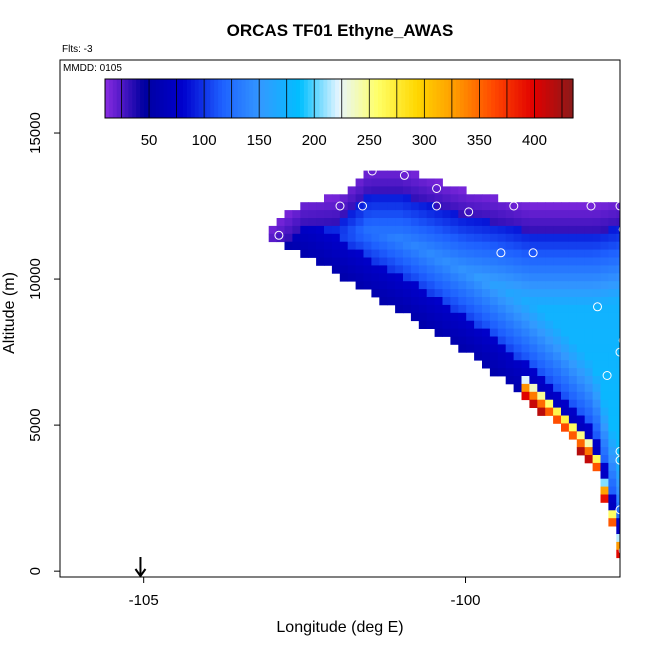  Describe the element at coordinates (305, 593) in the screenshot. I see `x-axis: -105 -100` at that location.